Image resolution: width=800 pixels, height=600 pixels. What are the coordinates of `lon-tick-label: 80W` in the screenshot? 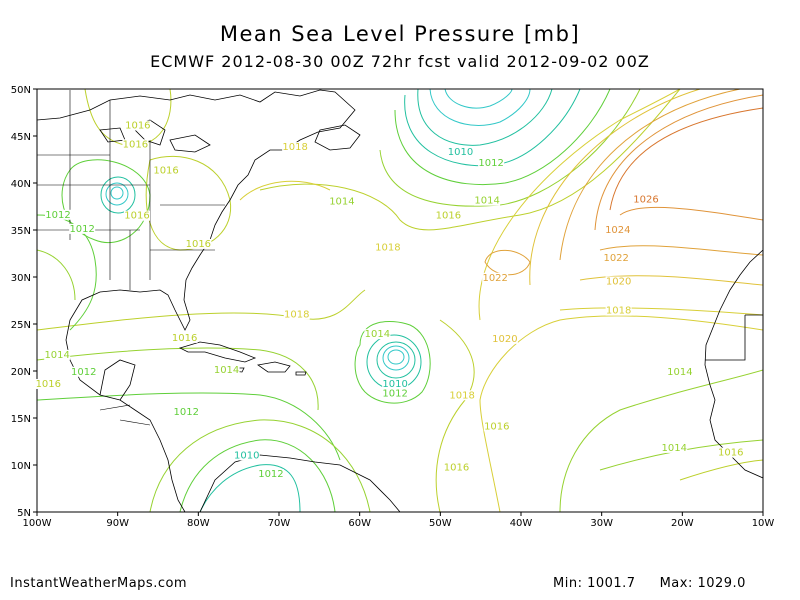 It's located at (198, 523).